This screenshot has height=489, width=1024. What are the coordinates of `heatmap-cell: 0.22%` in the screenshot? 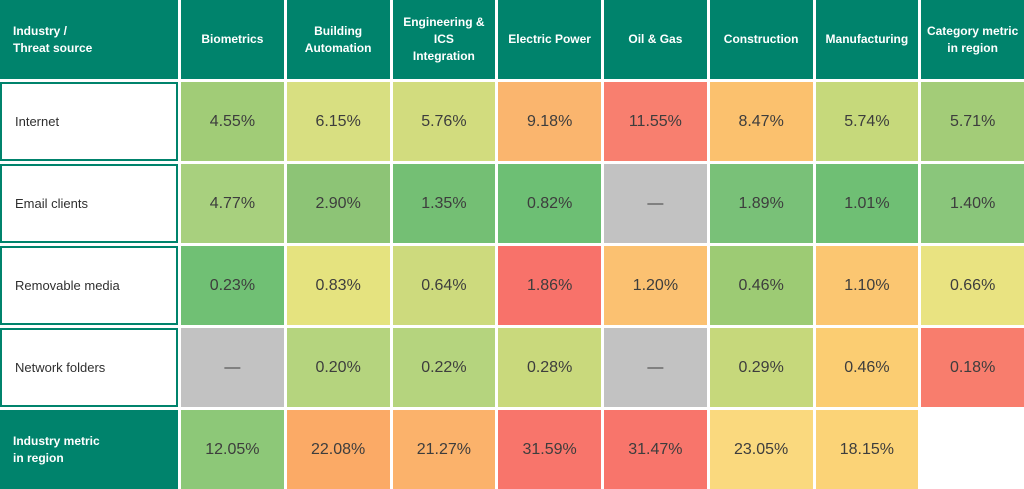 It's located at (444, 367).